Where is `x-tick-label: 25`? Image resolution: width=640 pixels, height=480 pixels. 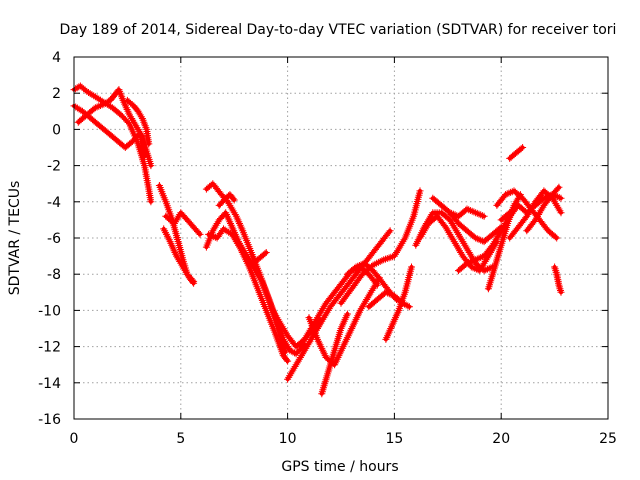 x-tick-label: 25 is located at coordinates (608, 439).